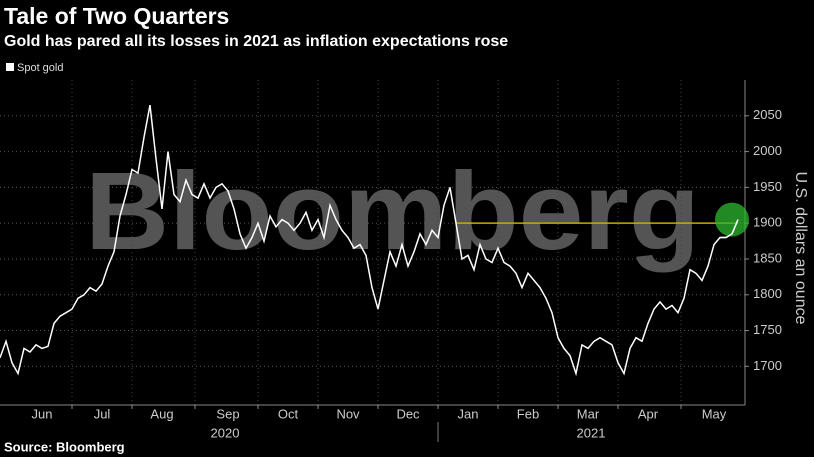 This screenshot has width=814, height=457. What do you see at coordinates (767, 293) in the screenshot?
I see `y-tick-label: 1800` at bounding box center [767, 293].